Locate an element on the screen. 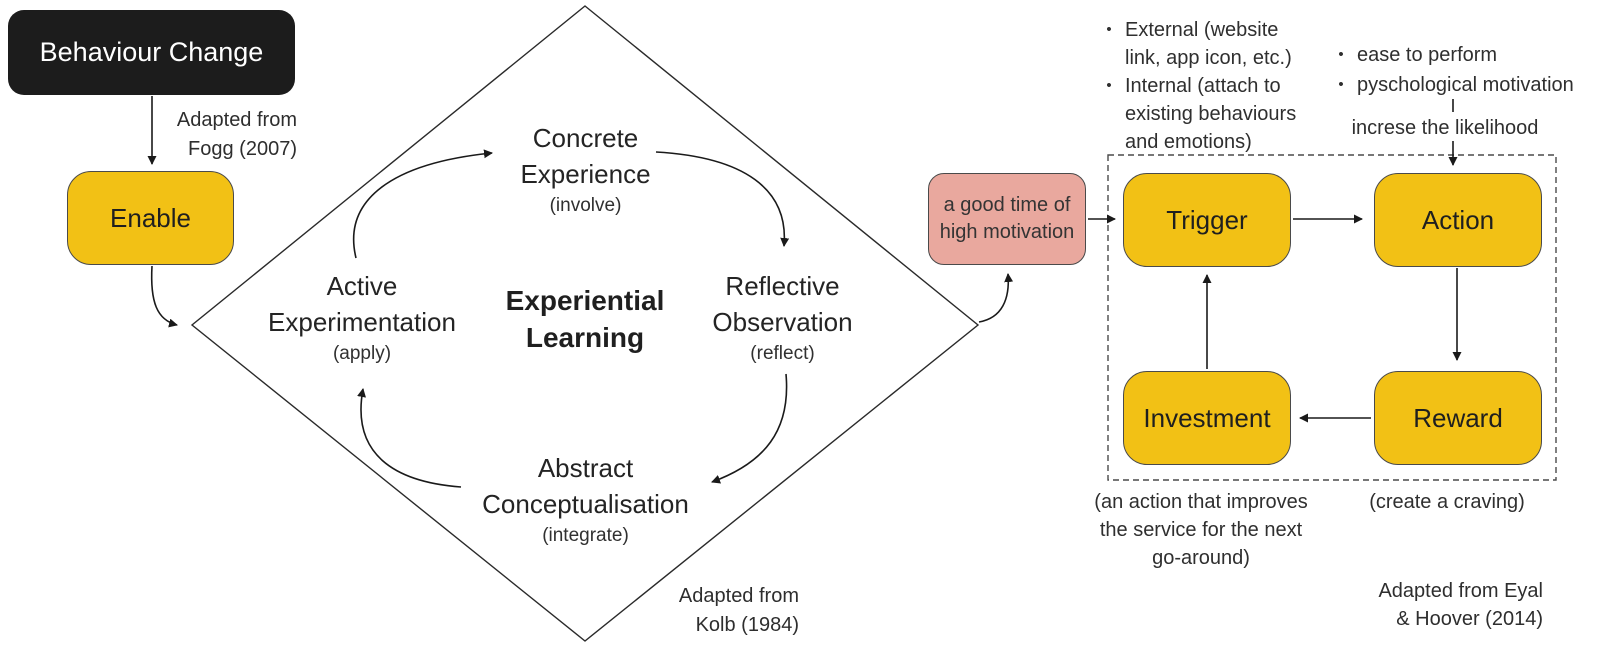 This screenshot has height=659, width=1600. fogg-credit-line2: Fogg (2007) is located at coordinates (242, 149).